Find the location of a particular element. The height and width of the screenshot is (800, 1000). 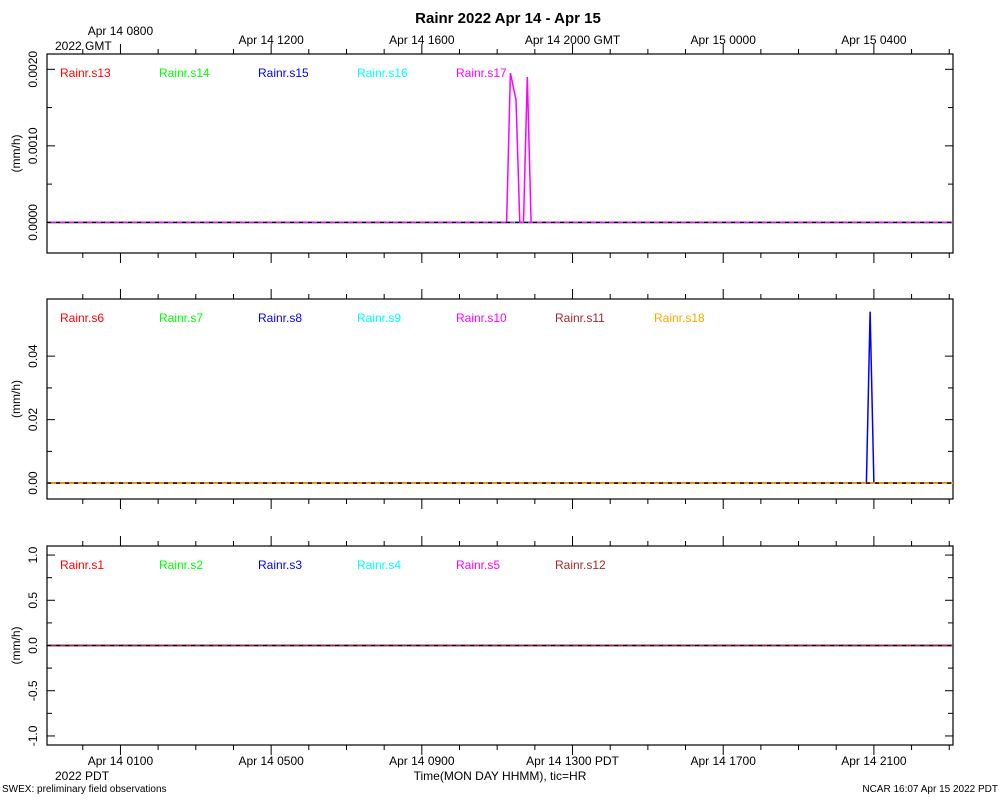

legend-entry: Rainr.s14 is located at coordinates (184, 73).